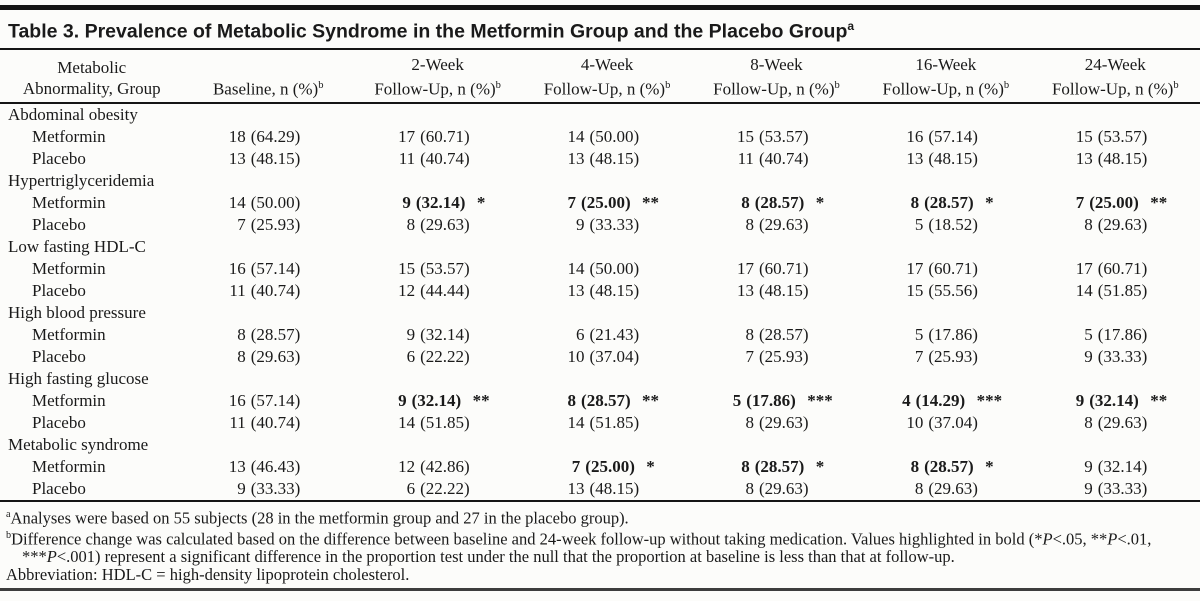 The image size is (1200, 601). Describe the element at coordinates (945, 225) in the screenshot. I see `cell-value: 5 (18.52)` at that location.